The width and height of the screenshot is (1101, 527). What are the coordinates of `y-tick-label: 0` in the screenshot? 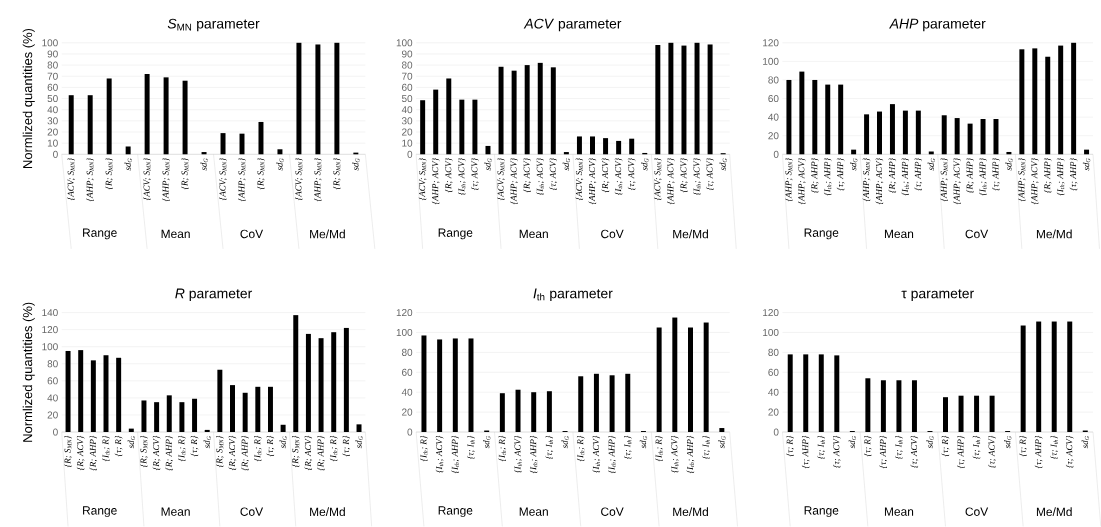 It's located at (410, 154).